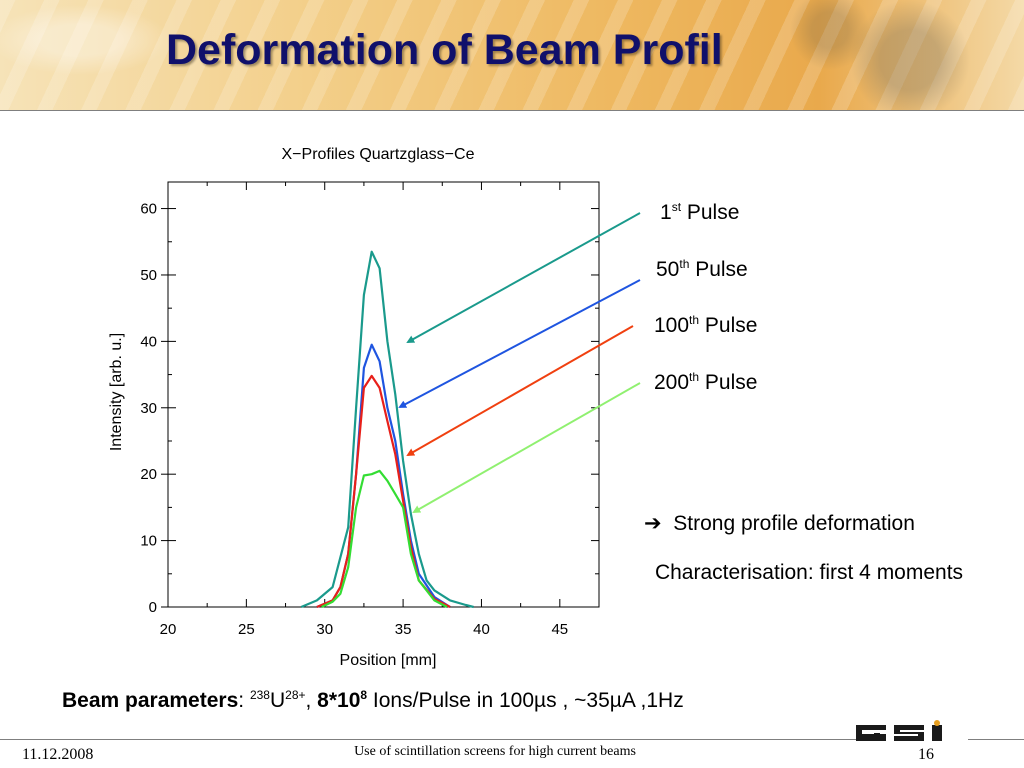  What do you see at coordinates (153, 607) in the screenshot?
I see `y-tick-label: 0` at bounding box center [153, 607].